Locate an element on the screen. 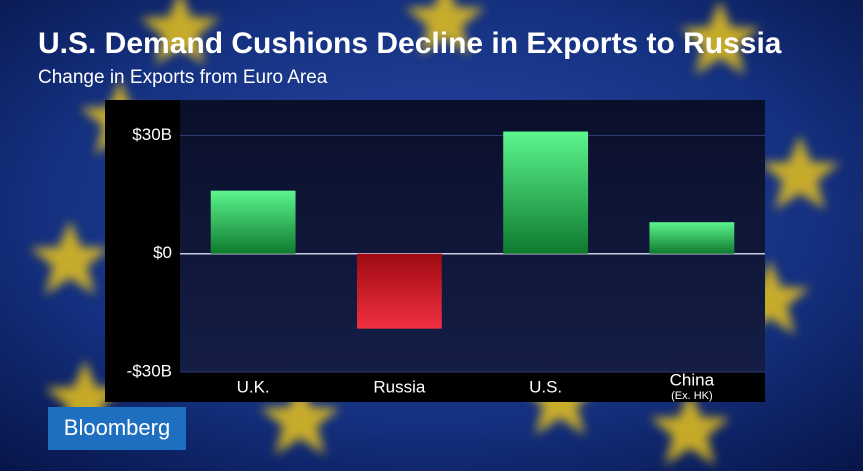  x-tick-note: (Ex. HK) is located at coordinates (692, 396).